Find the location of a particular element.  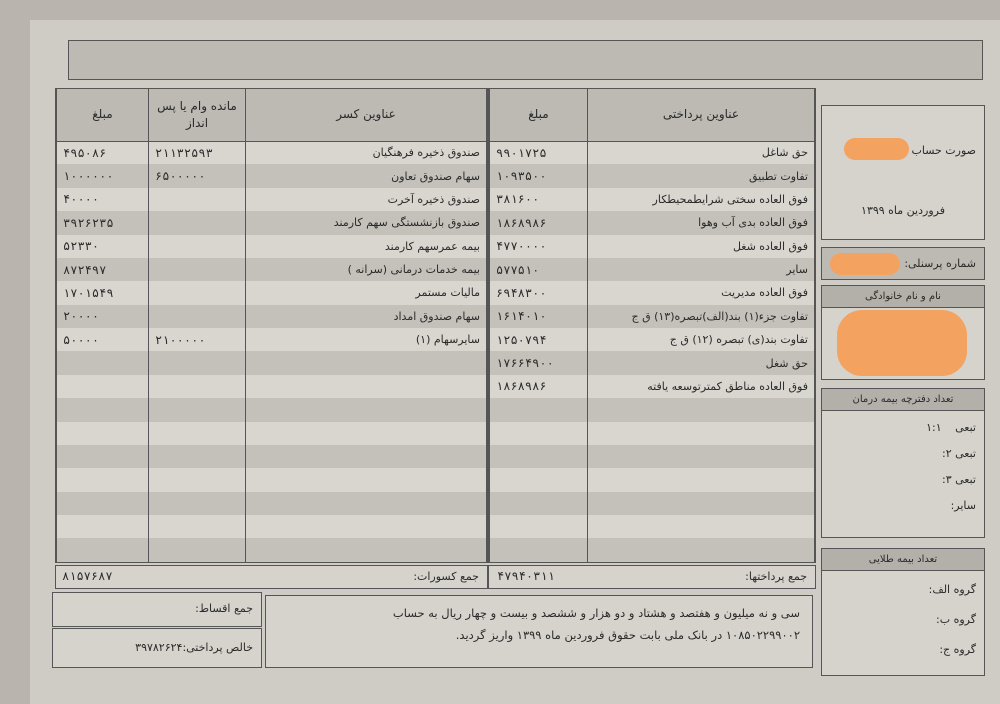

deductions-total-label: جمع کسورات: is located at coordinates (446, 576).